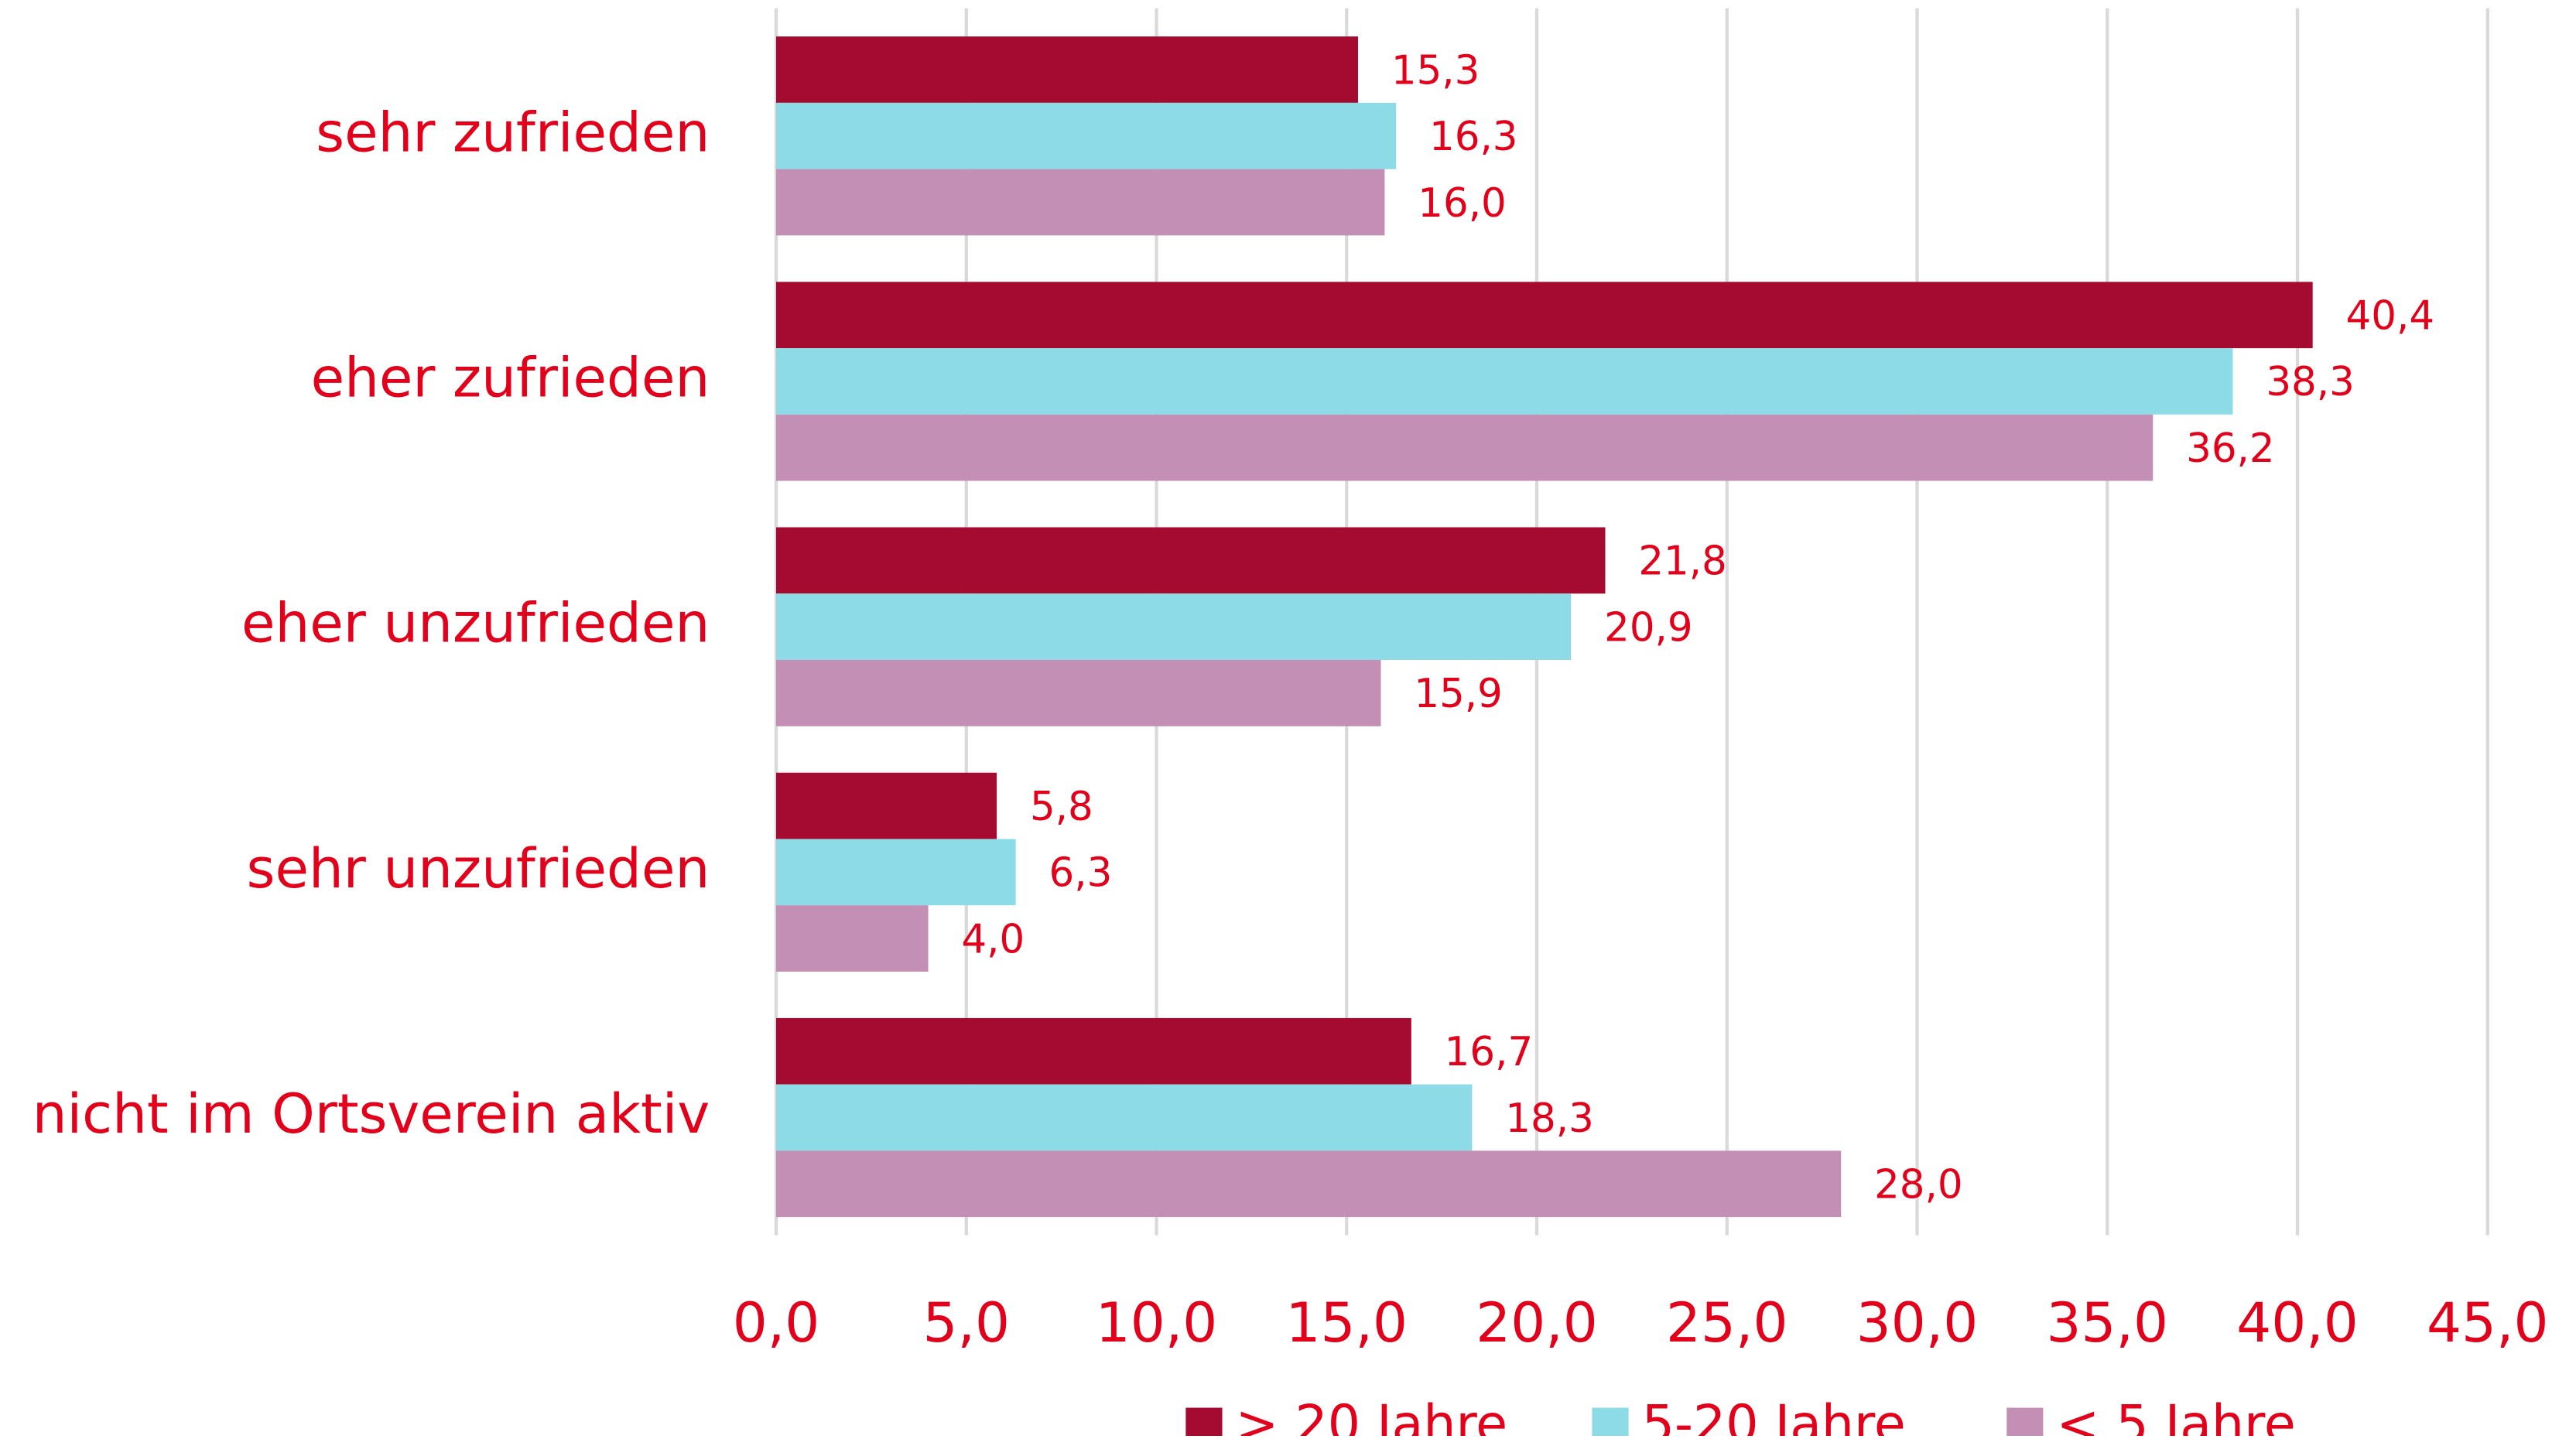 This screenshot has height=1439, width=2576. What do you see at coordinates (1463, 203) in the screenshot?
I see `value-label: 16,0` at bounding box center [1463, 203].